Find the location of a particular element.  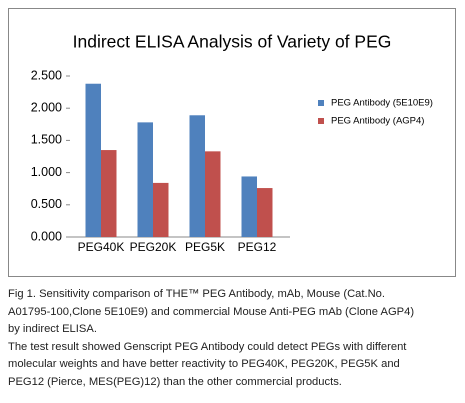

y-tick-label: 0.500 is located at coordinates (46, 204).